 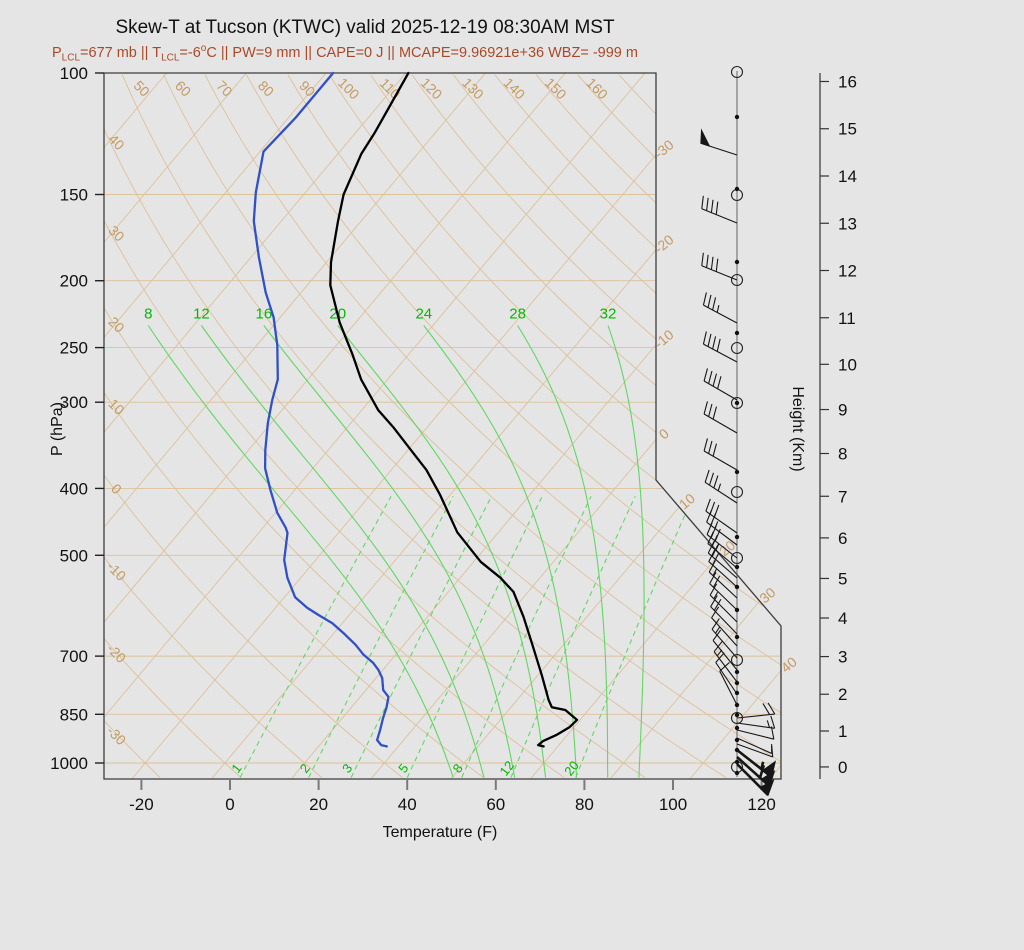 What do you see at coordinates (57, 429) in the screenshot?
I see `pressure-axis-title: P (hPa)` at bounding box center [57, 429].